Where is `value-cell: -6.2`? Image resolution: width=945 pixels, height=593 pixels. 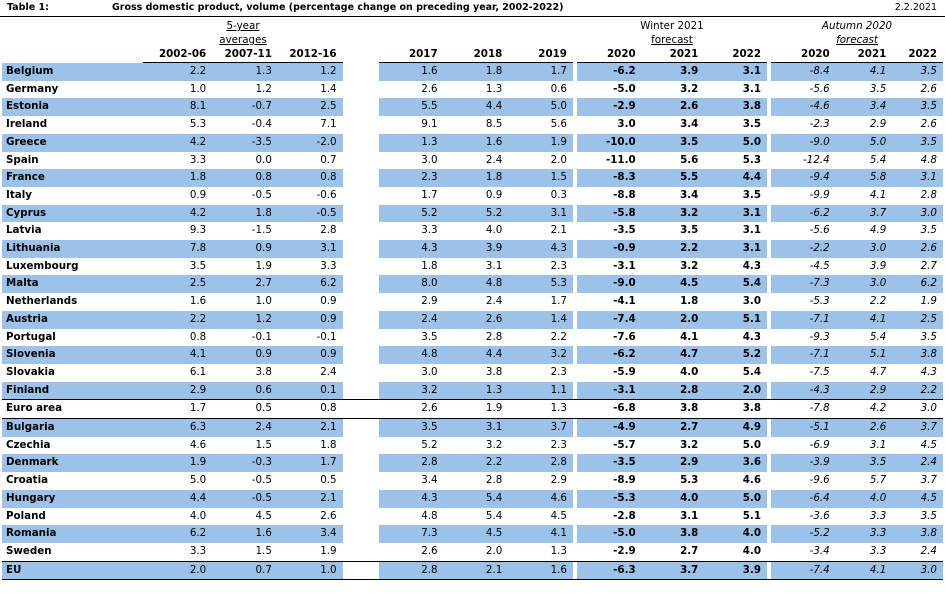 value-cell: -6.2 is located at coordinates (609, 355).